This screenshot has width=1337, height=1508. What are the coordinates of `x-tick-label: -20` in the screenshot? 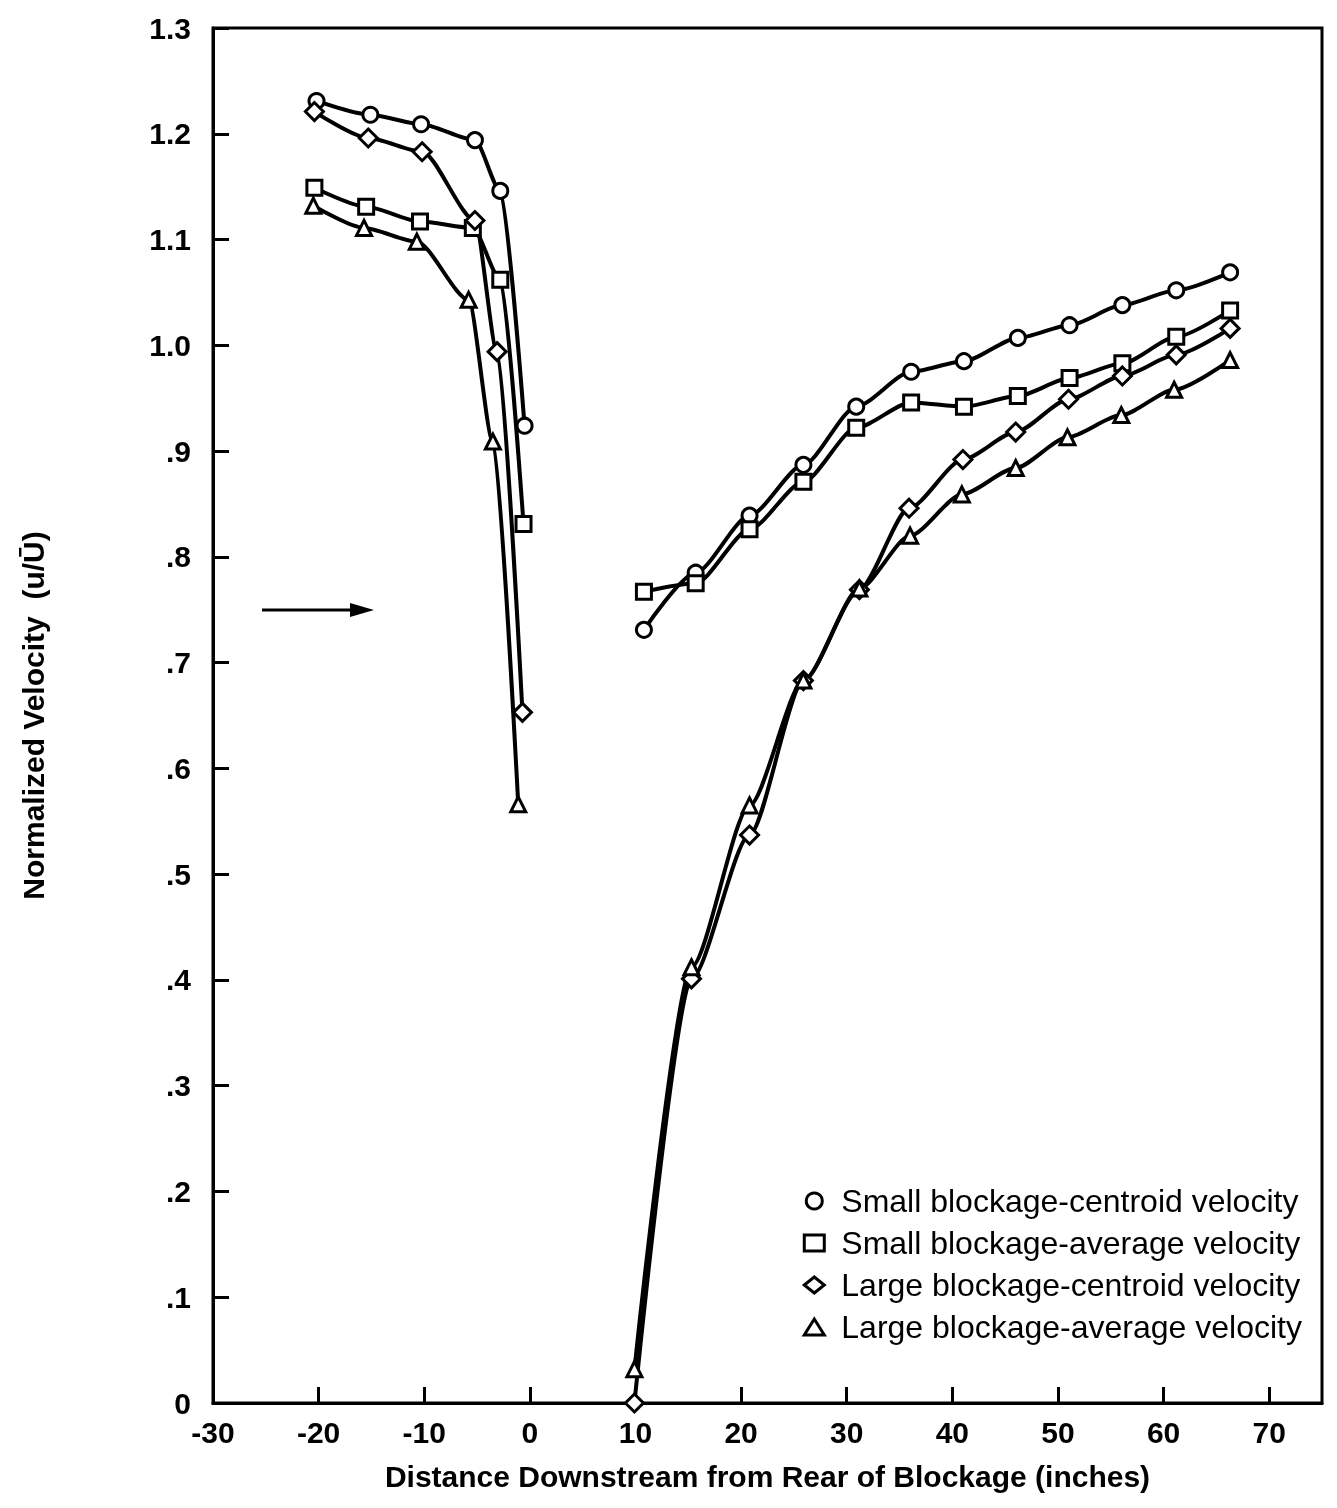 It's located at (318, 1432).